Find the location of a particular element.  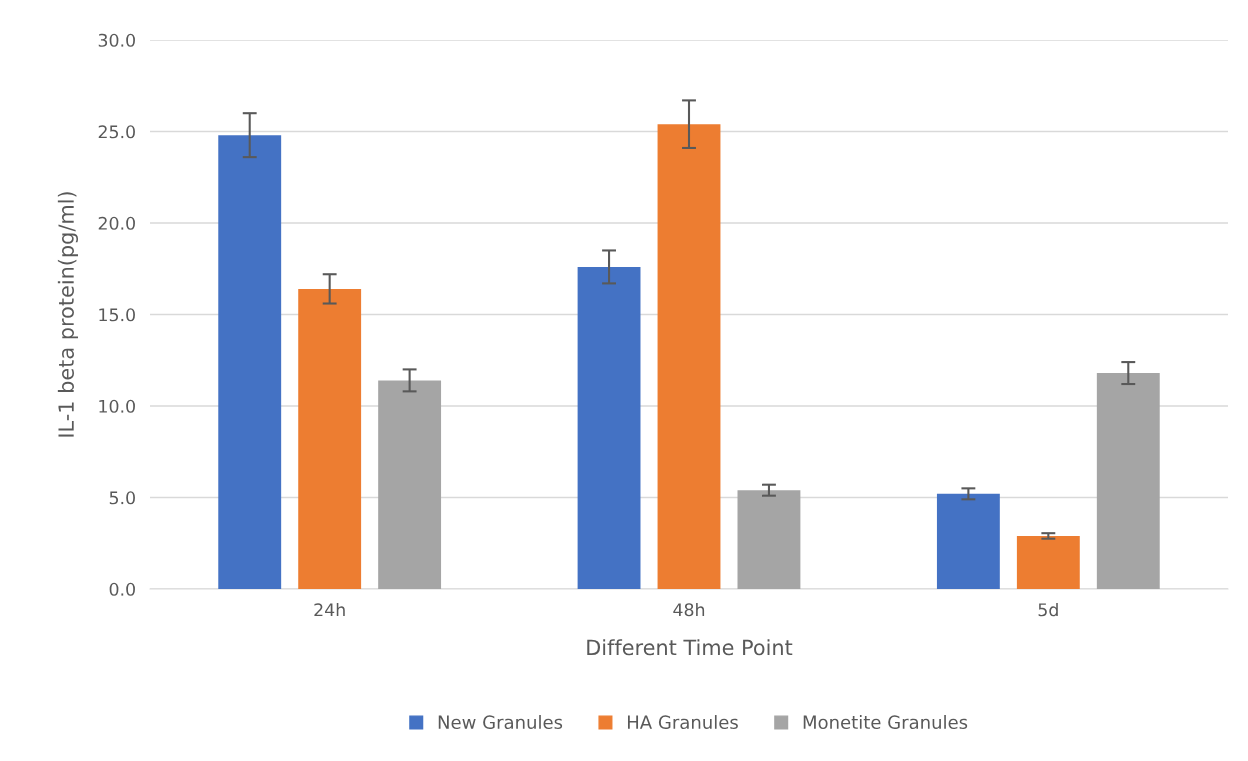

legend-label: Monetite Granules is located at coordinates (885, 722).